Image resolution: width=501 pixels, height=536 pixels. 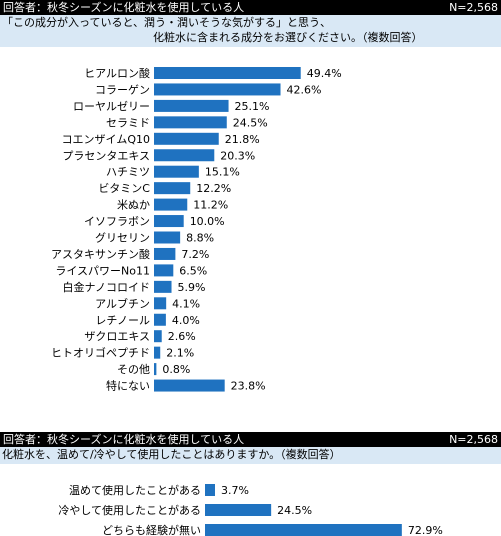 What do you see at coordinates (222, 172) in the screenshot?
I see `chart1-value-label: 15.1%` at bounding box center [222, 172].